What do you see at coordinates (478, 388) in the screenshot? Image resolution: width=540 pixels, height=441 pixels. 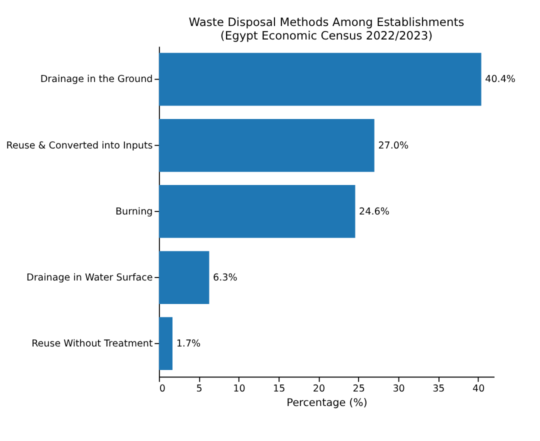 I see `x-tick-label: 40` at bounding box center [478, 388].